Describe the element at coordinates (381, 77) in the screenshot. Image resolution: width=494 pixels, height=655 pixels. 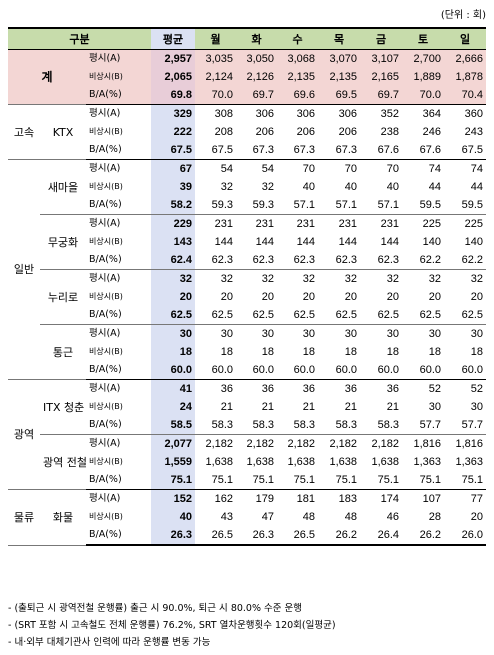
I see `day-cell: 2,165` at that location.